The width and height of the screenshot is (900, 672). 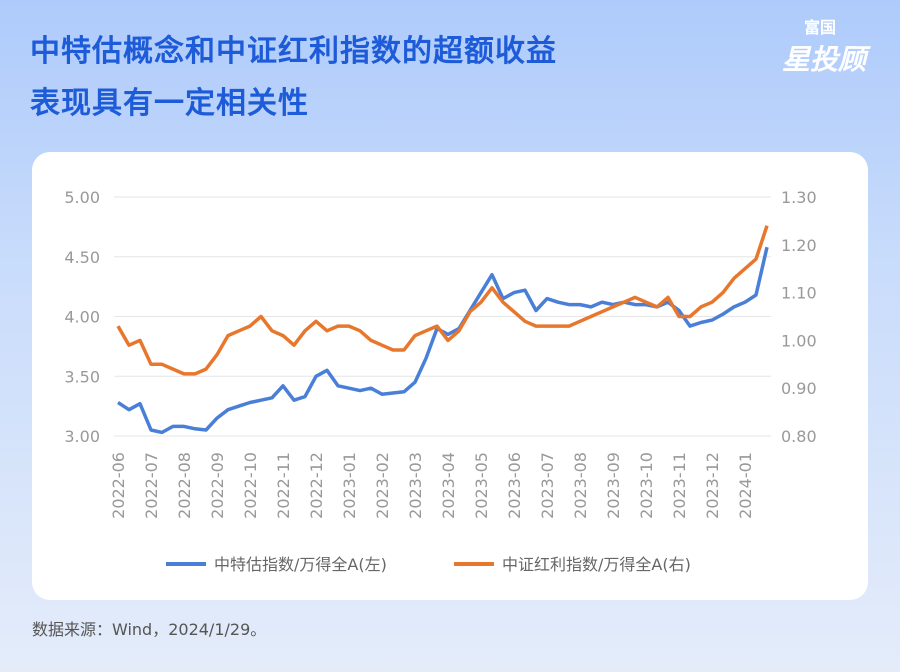 I want to click on y2-tick-label: 1.20, so click(x=799, y=245).